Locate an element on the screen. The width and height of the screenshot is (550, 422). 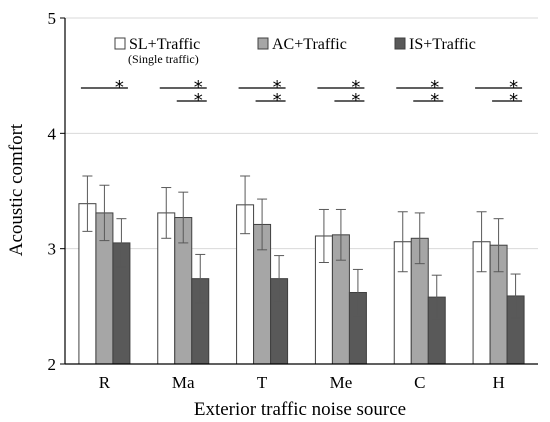
x-tick-label: T is located at coordinates (262, 382).